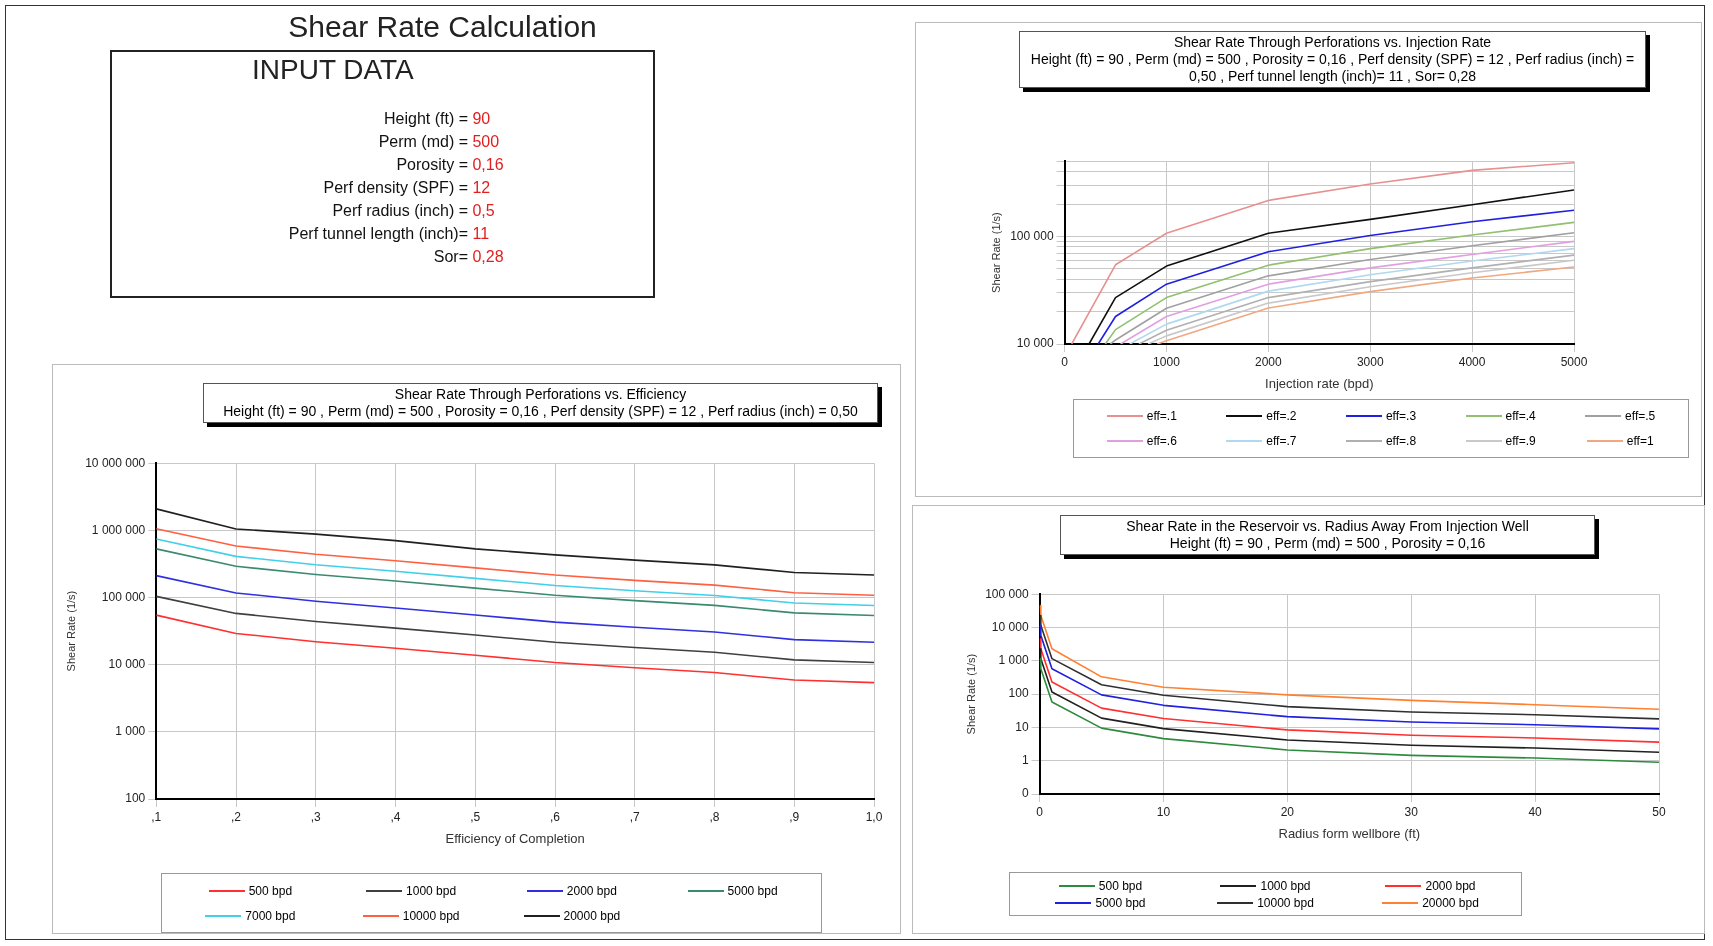 The image size is (1713, 946). Describe the element at coordinates (1401, 440) in the screenshot. I see `legend-label: eff=.8` at that location.